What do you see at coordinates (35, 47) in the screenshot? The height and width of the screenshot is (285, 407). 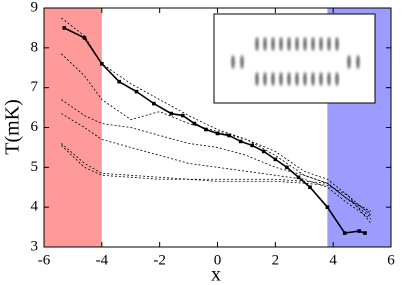 I see `y-tick-label: 8` at bounding box center [35, 47].